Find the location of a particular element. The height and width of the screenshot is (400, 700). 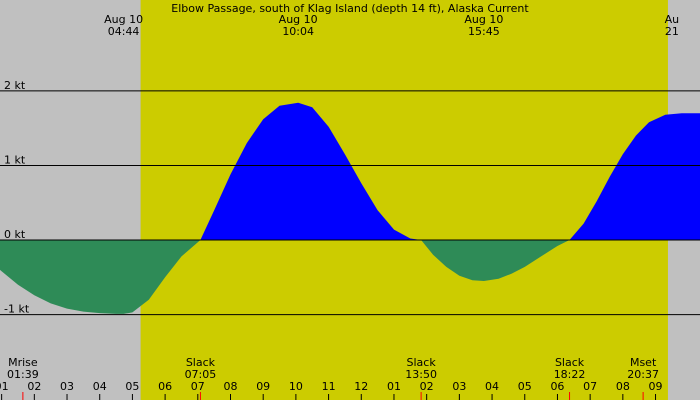

x-tick-label: 11 is located at coordinates (329, 386).